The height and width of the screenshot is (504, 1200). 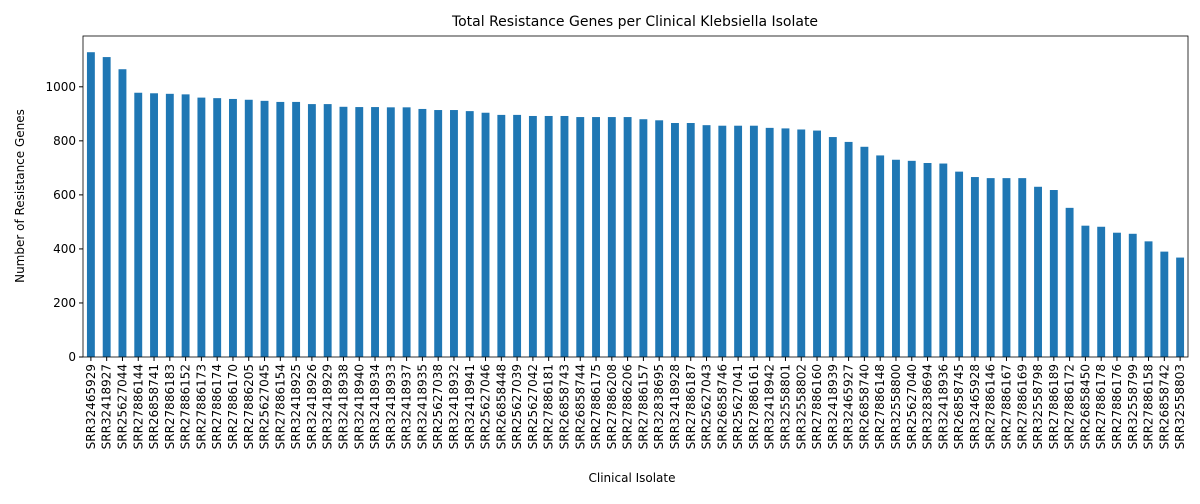 What do you see at coordinates (707, 406) in the screenshot?
I see `x-tick-label: SRR25627043` at bounding box center [707, 406].